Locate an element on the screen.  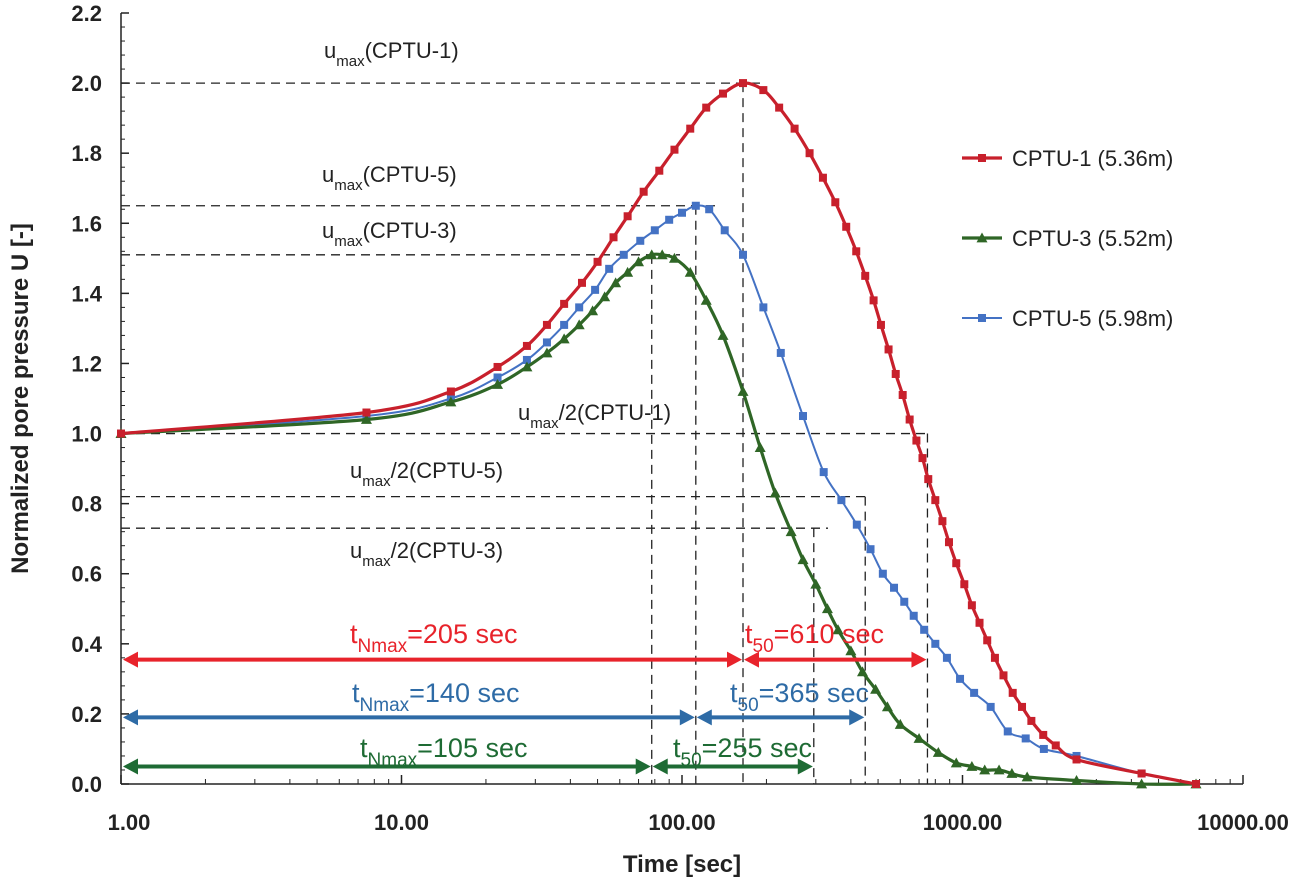
time-arrow: t50=365 sec is located at coordinates (782, 702).